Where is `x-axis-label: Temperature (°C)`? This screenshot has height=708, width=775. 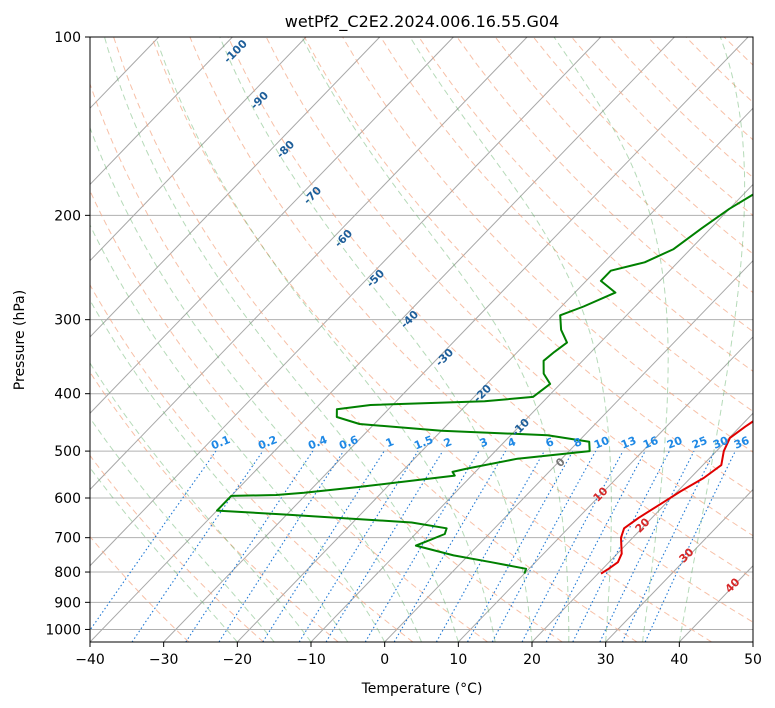 x-axis-label: Temperature (°C) is located at coordinates (422, 689).